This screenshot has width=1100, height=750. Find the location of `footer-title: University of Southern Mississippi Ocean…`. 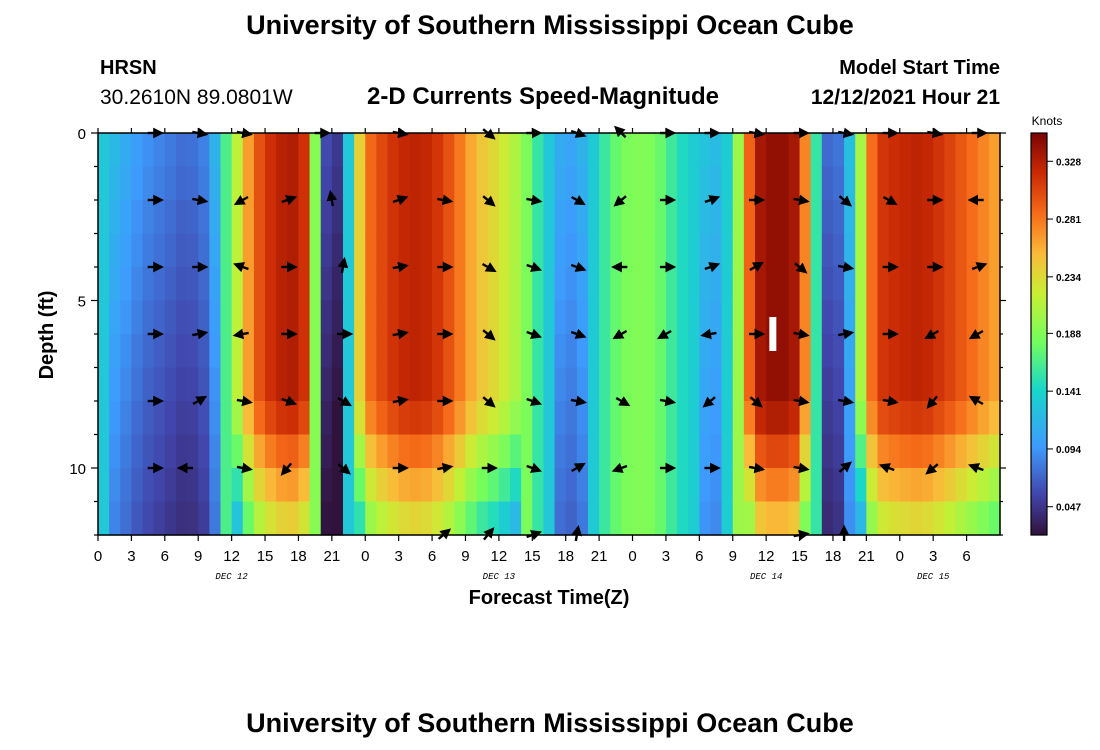

footer-title: University of Southern Mississippi Ocean… is located at coordinates (550, 723).